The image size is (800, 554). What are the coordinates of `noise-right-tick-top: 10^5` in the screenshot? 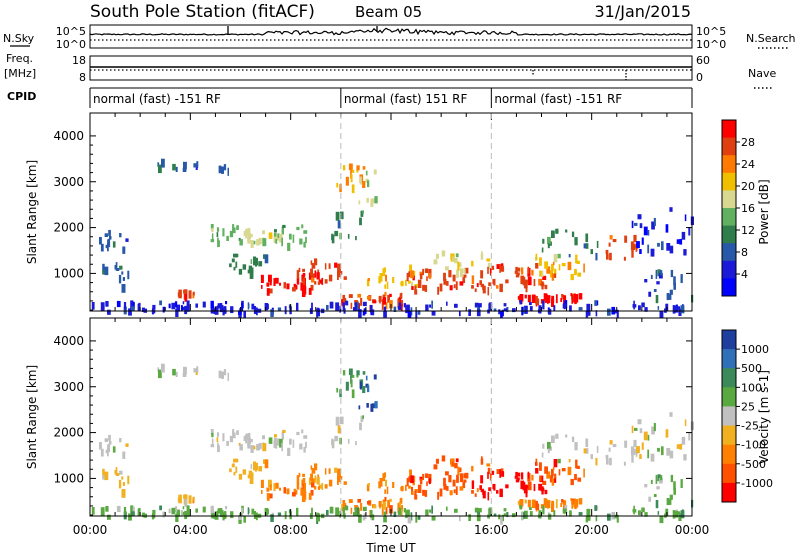 It's located at (711, 31).